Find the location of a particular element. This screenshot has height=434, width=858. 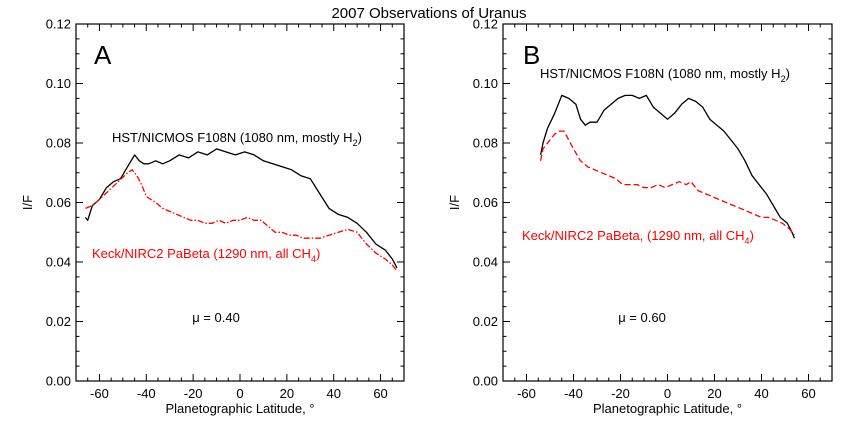

panel-a-hst-label-subscript: 2 is located at coordinates (355, 143).